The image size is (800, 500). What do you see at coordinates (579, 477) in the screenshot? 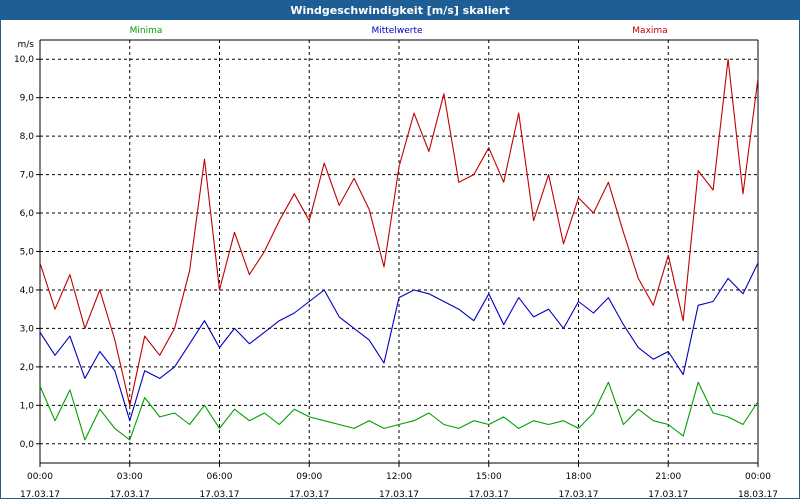
I see `x-tick-time: 18:00` at bounding box center [579, 477].